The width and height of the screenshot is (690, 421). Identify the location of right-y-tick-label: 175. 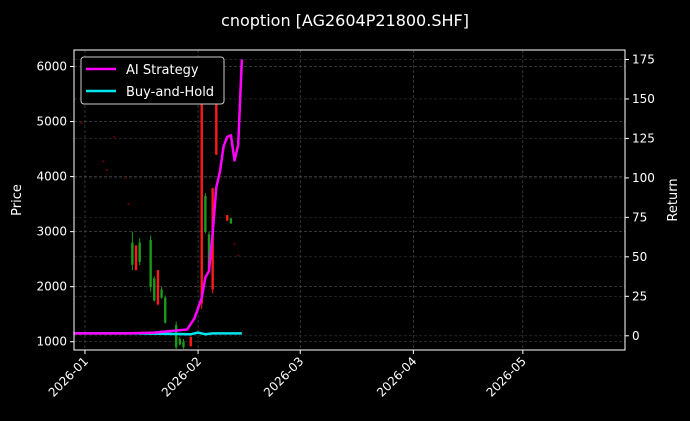
(643, 59).